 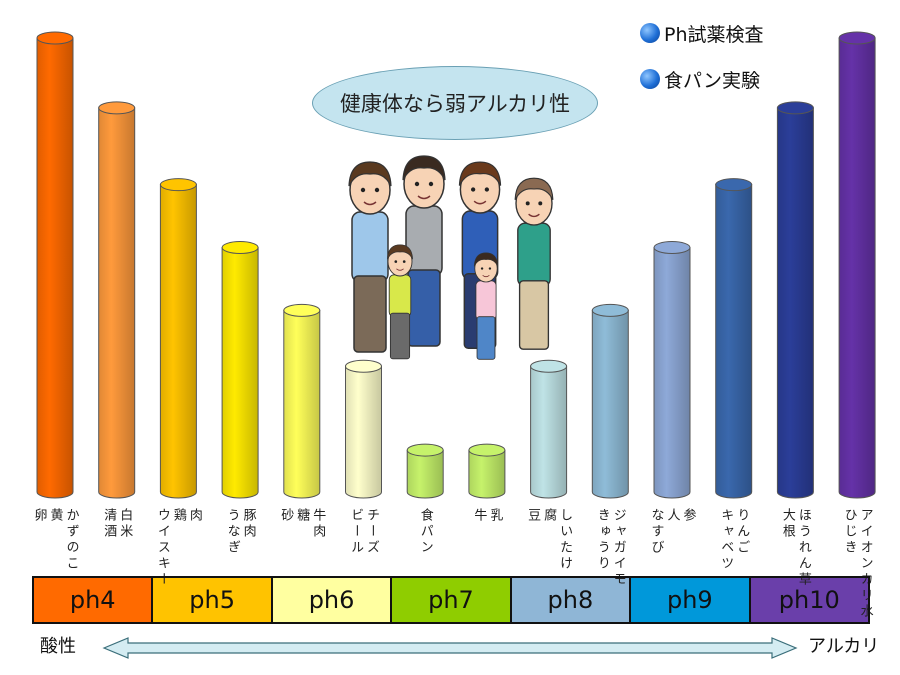 What do you see at coordinates (702, 79) in the screenshot?
I see `legend-item-bread: 食パン実験` at bounding box center [702, 79].